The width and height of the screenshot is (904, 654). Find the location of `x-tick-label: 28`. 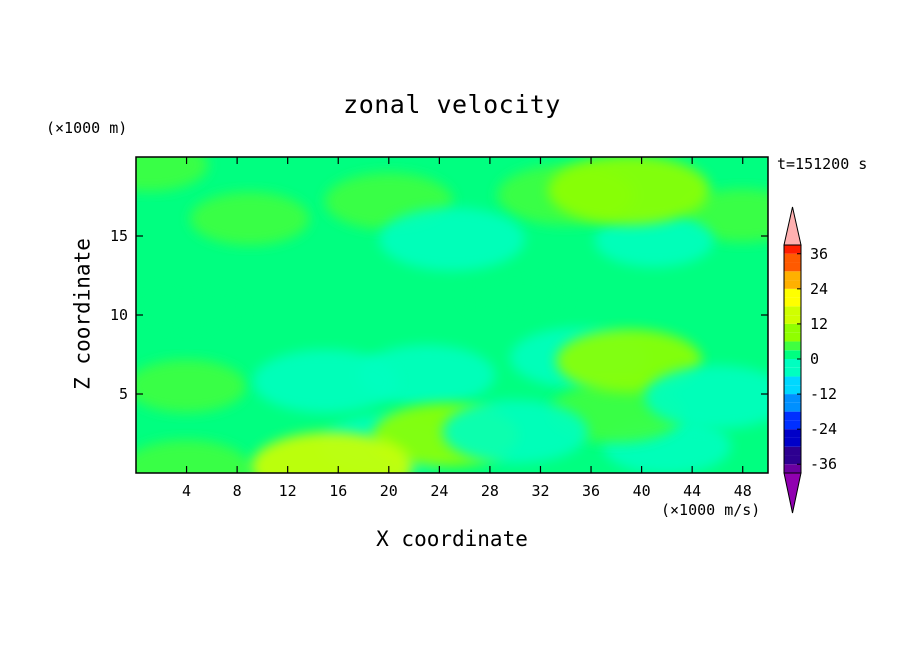

x-tick-label: 28 is located at coordinates (490, 491).